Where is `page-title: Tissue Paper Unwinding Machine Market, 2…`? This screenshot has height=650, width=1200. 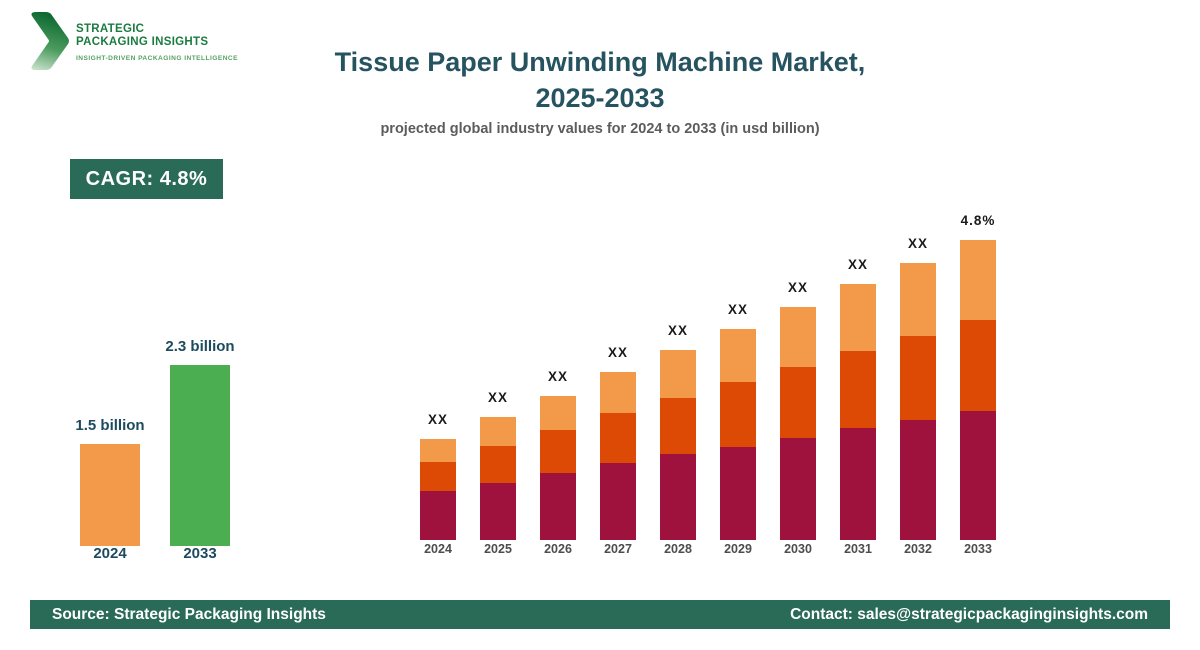
page-title: Tissue Paper Unwinding Machine Market, 2… is located at coordinates (600, 80).